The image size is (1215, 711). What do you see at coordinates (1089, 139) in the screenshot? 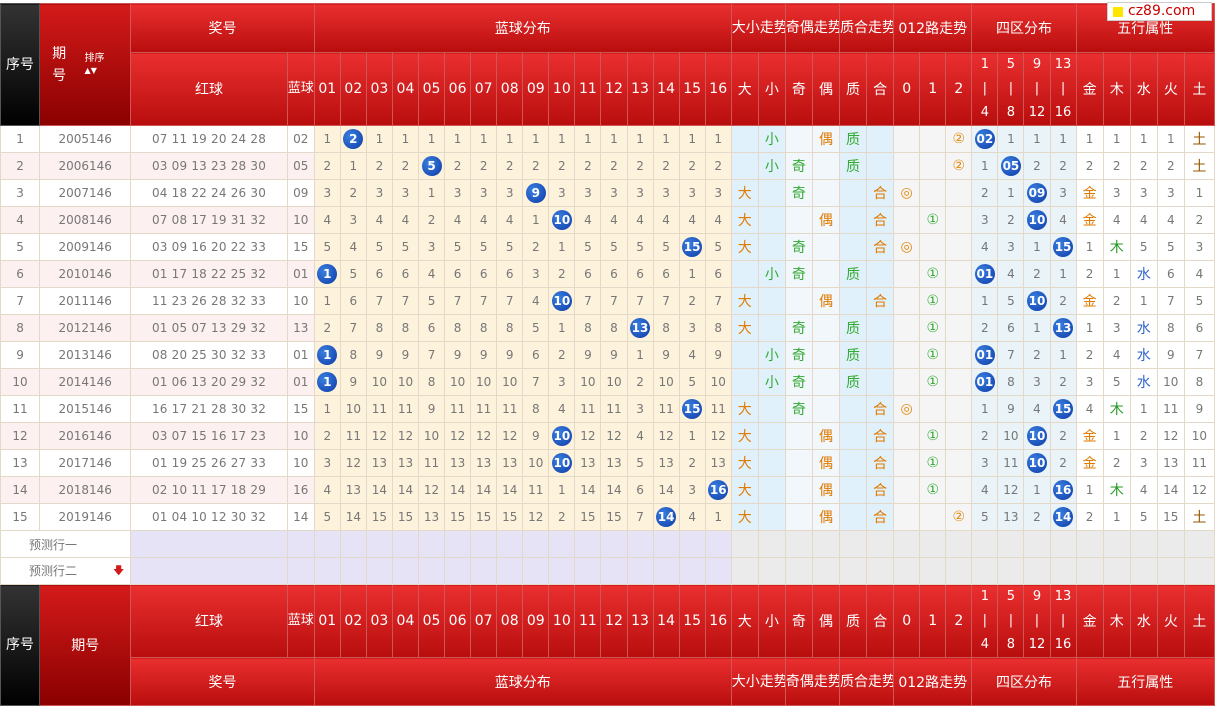
I see `five-cell: 1` at bounding box center [1089, 139].